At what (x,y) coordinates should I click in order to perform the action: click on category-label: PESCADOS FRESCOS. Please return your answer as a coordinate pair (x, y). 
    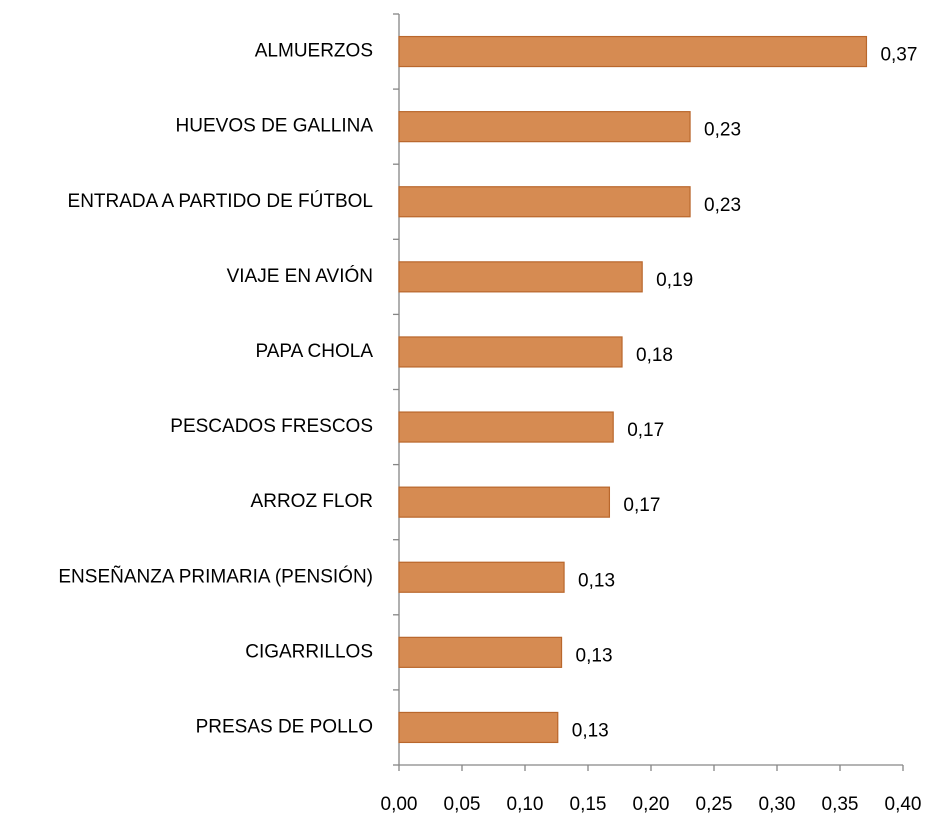
    Looking at the image, I should click on (271, 426).